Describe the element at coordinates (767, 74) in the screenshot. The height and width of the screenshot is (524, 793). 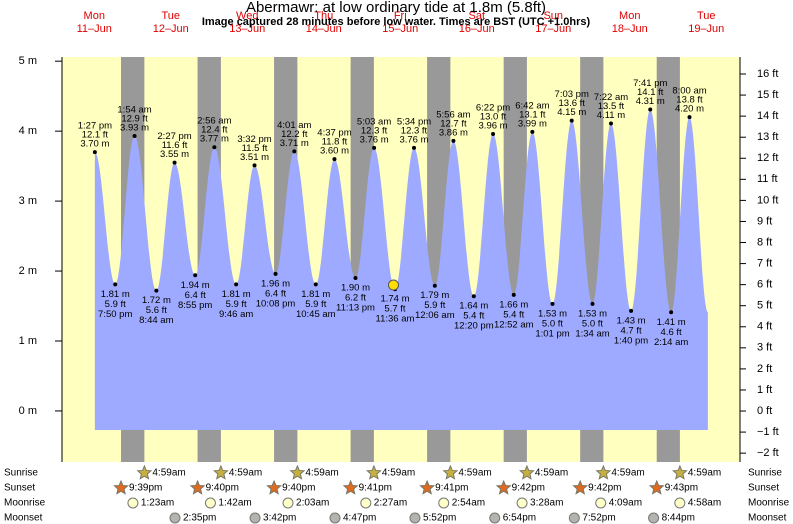
I see `y2-tick-label: 16 ft` at that location.